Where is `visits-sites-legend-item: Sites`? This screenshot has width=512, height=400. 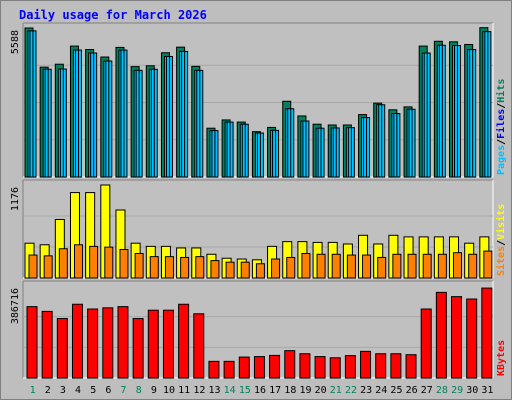 visits-sites-legend-item: Sites is located at coordinates (501, 261).